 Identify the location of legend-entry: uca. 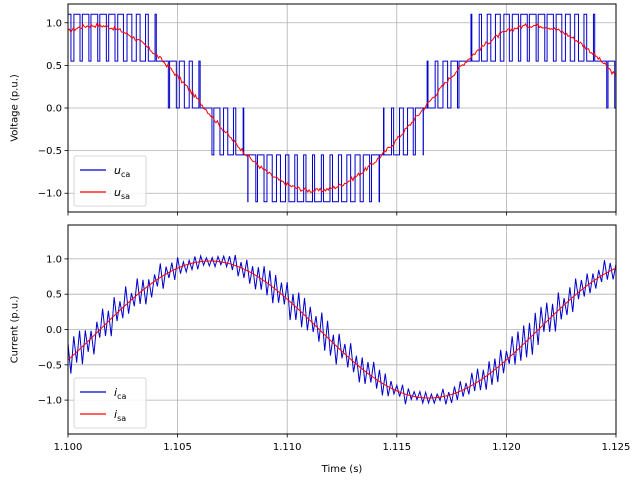
(122, 171).